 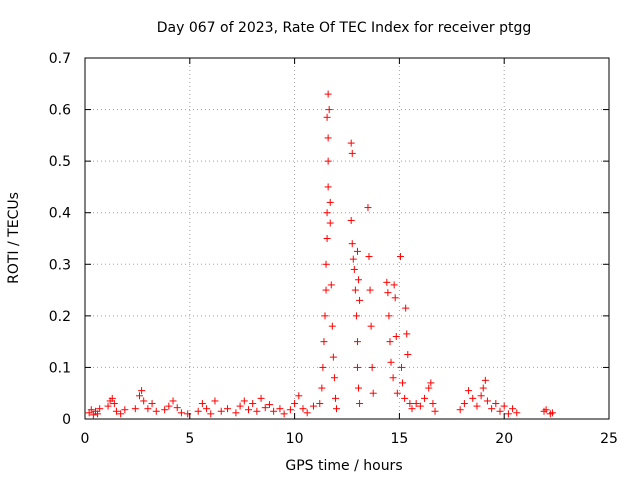 What do you see at coordinates (609, 439) in the screenshot?
I see `x-tick-label: 25` at bounding box center [609, 439].